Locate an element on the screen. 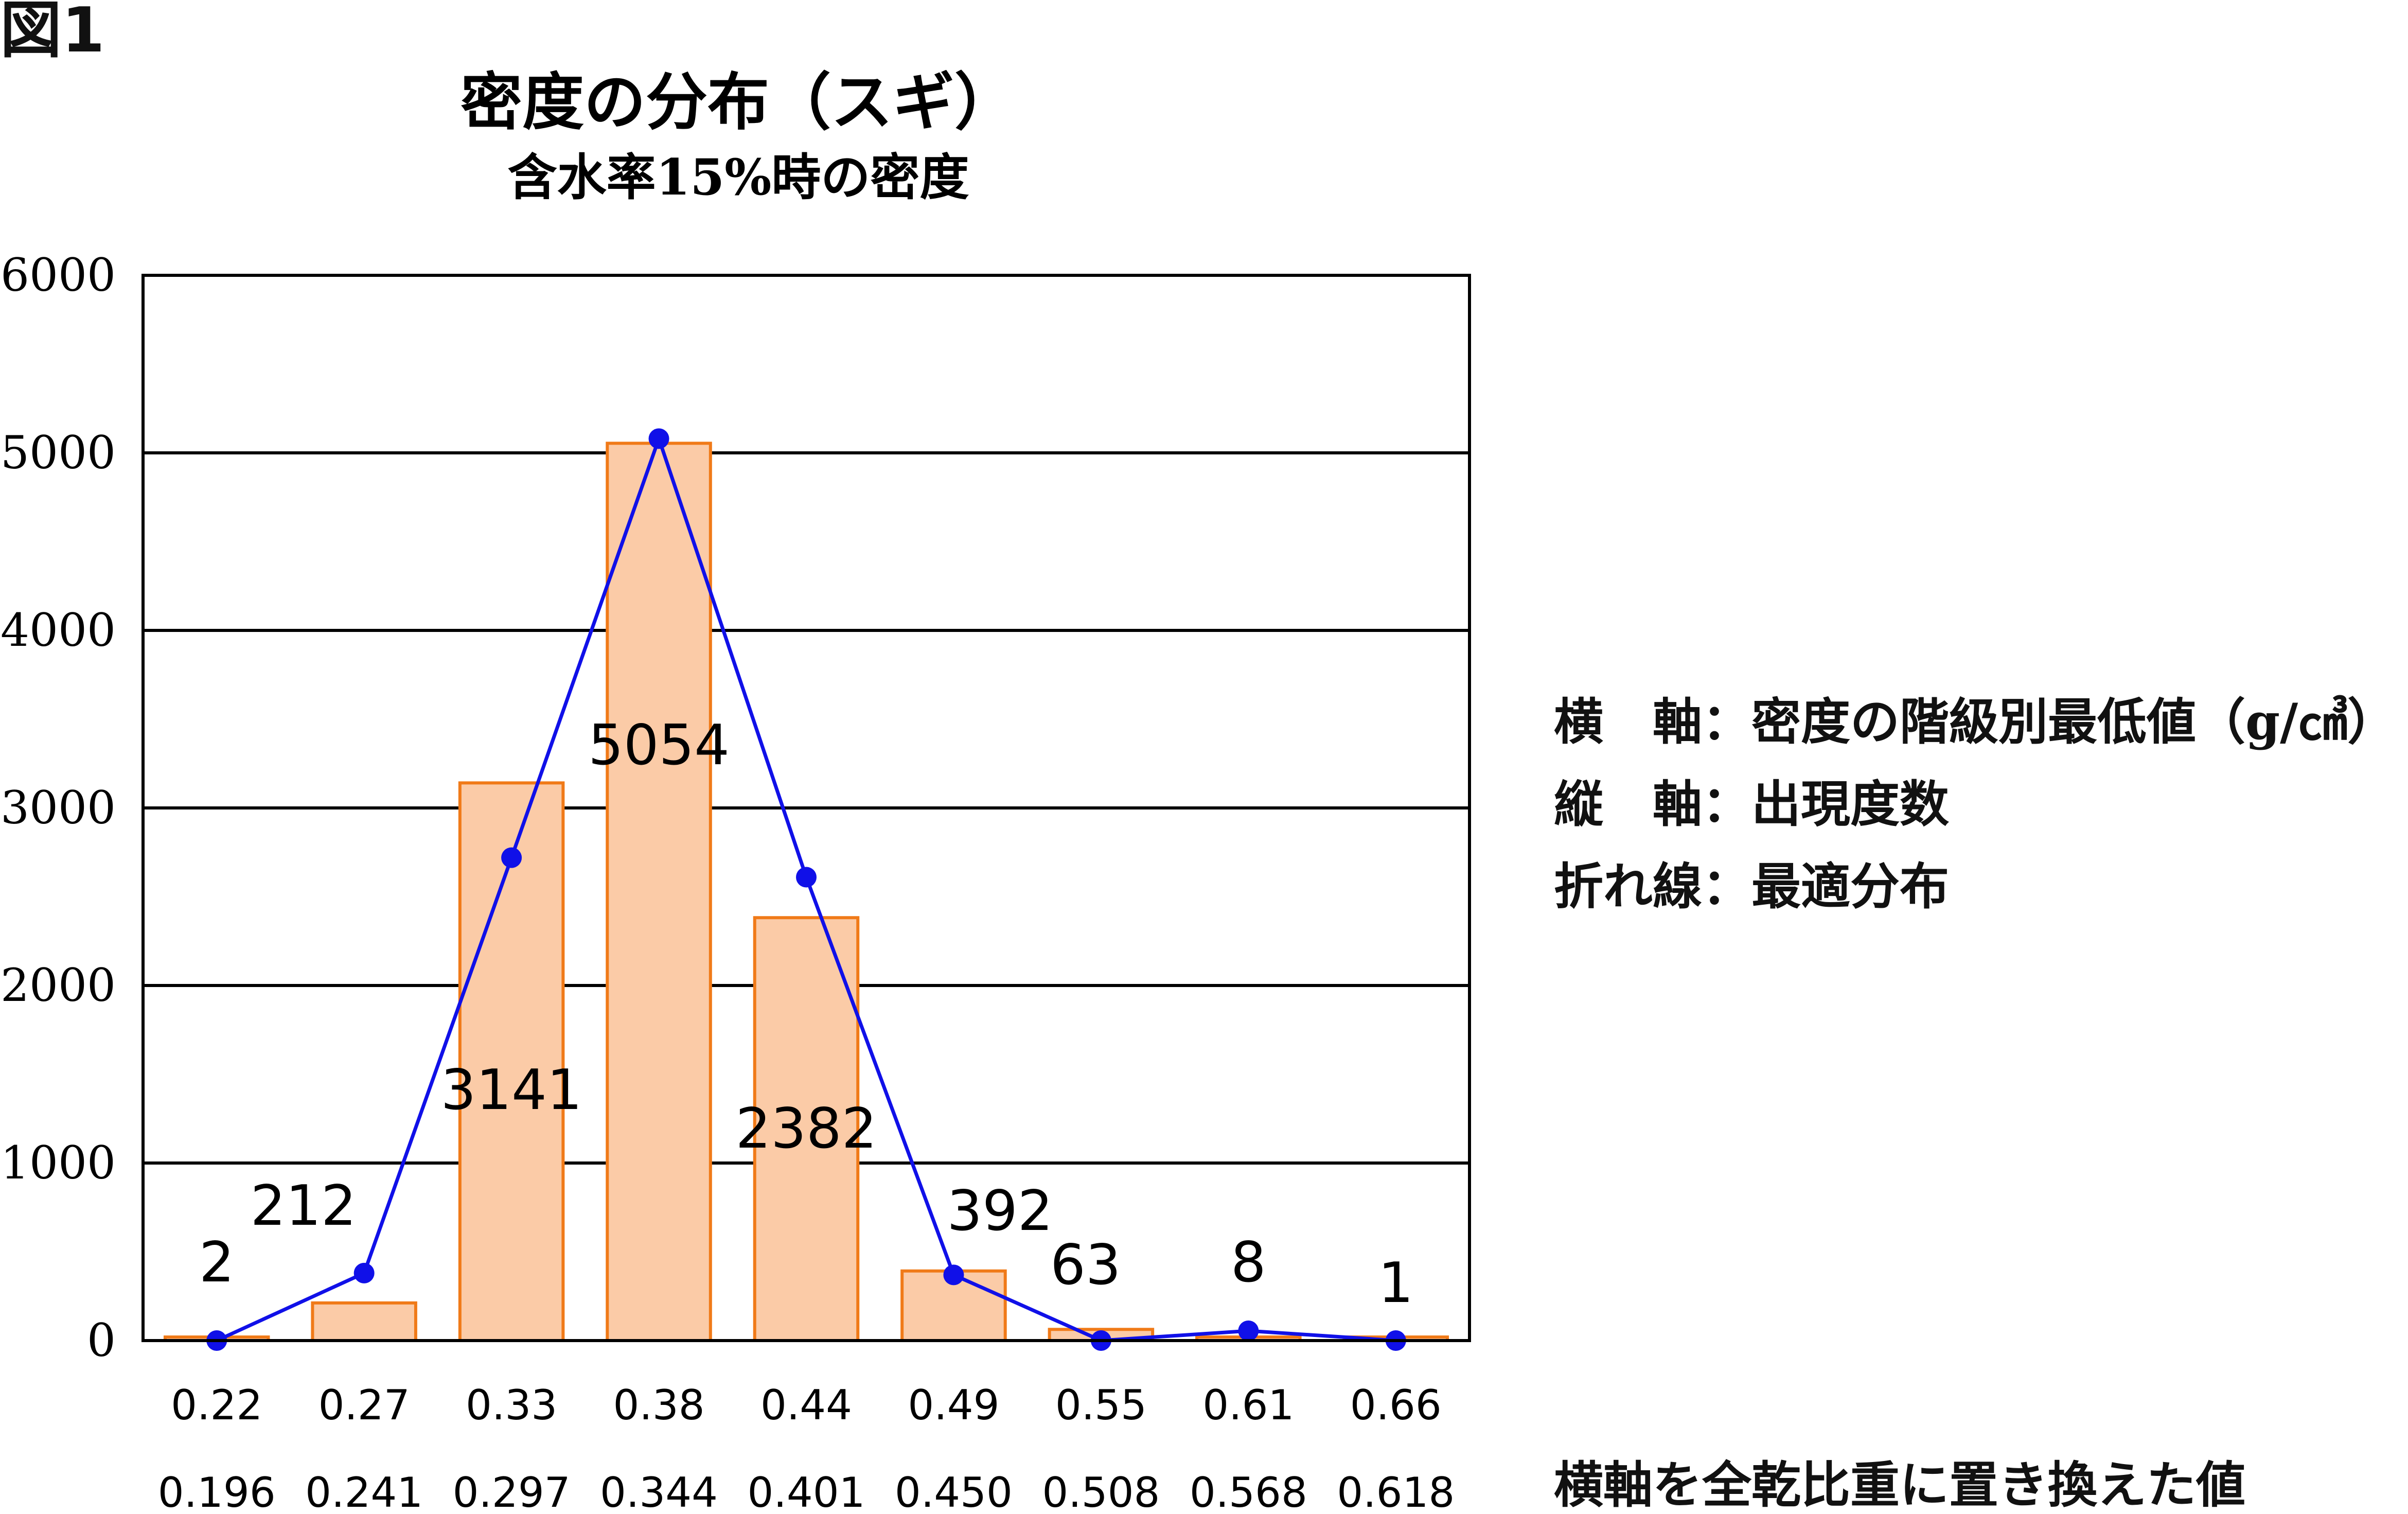  figure-label: 図1 is located at coordinates (52, 33).